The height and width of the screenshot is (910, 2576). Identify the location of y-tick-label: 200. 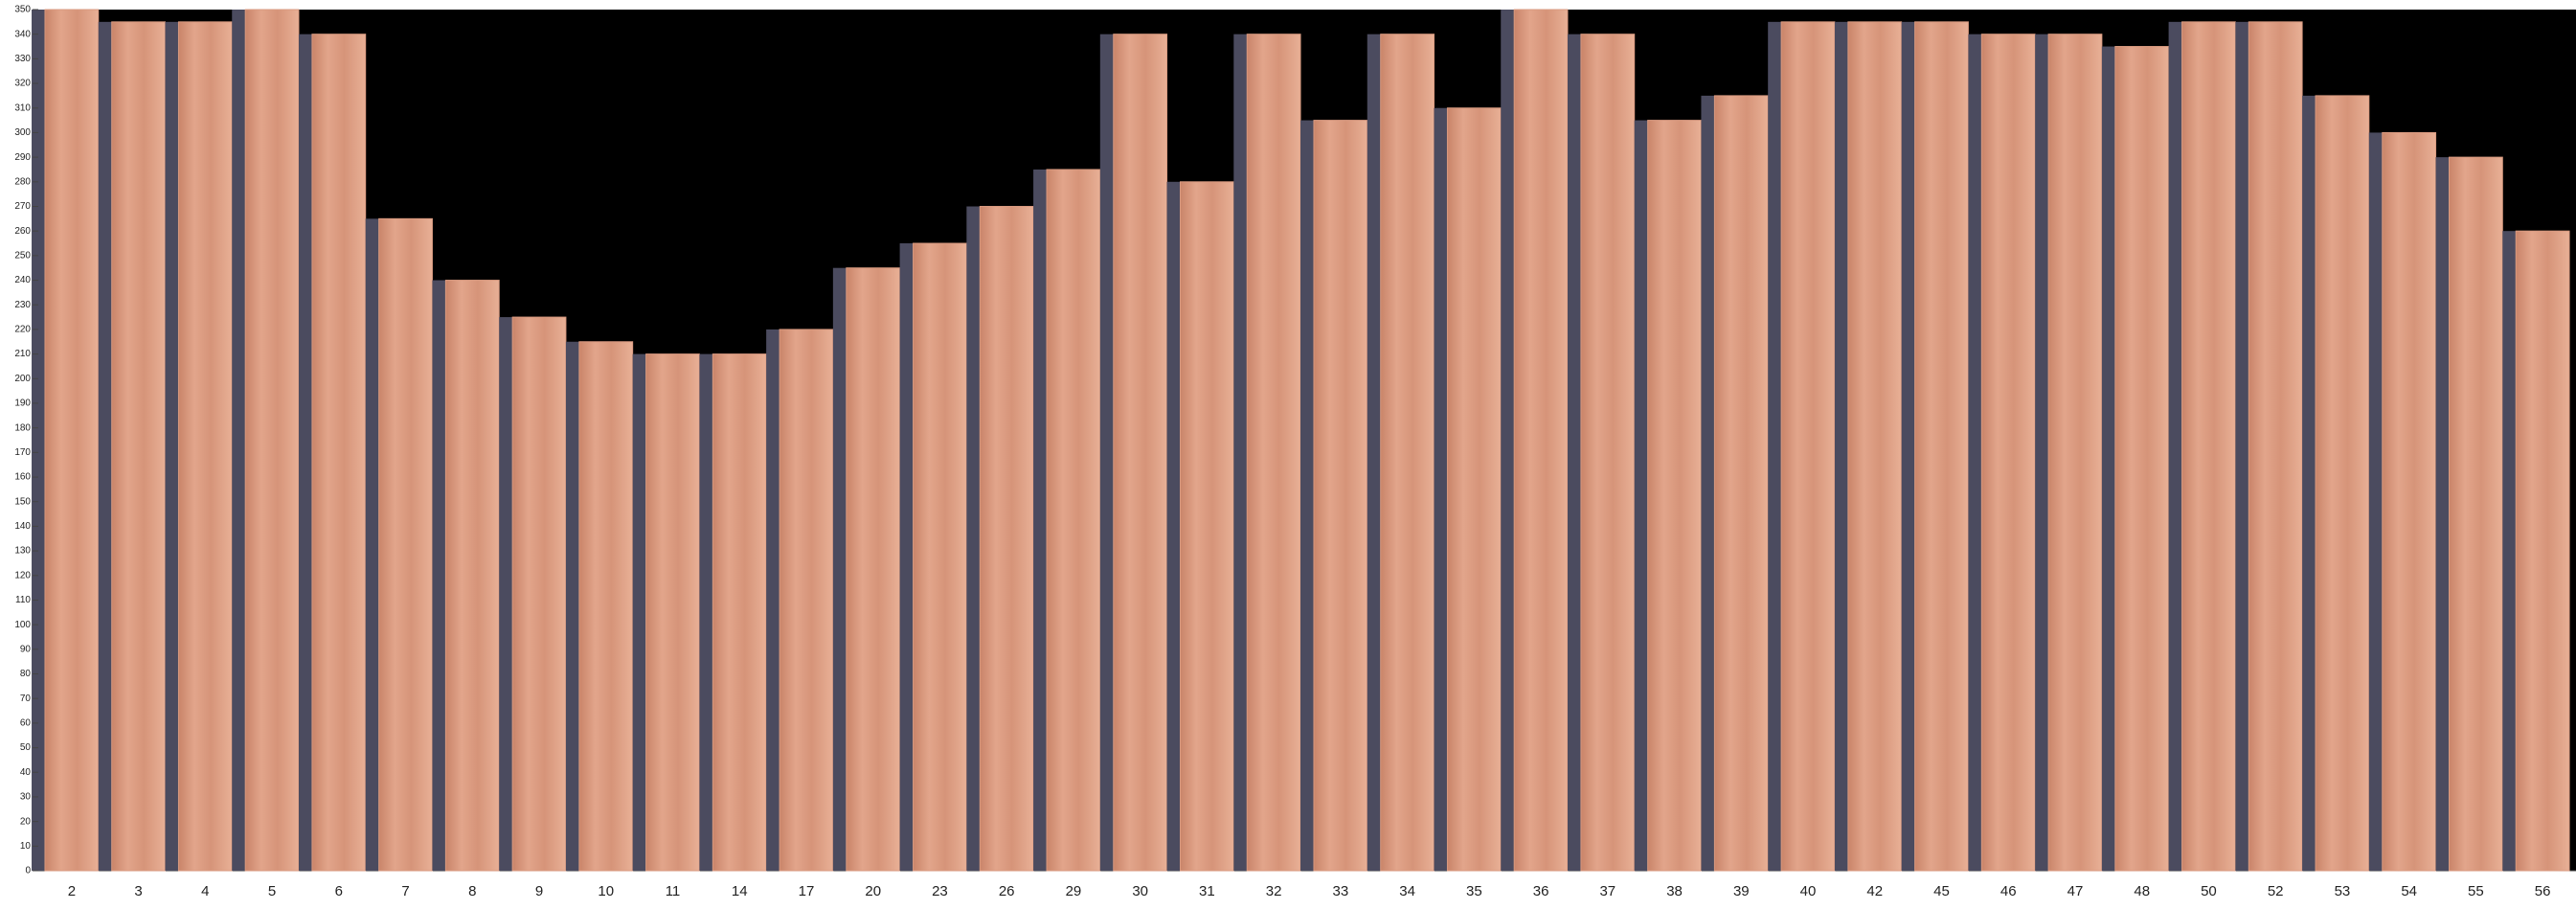
(22, 379).